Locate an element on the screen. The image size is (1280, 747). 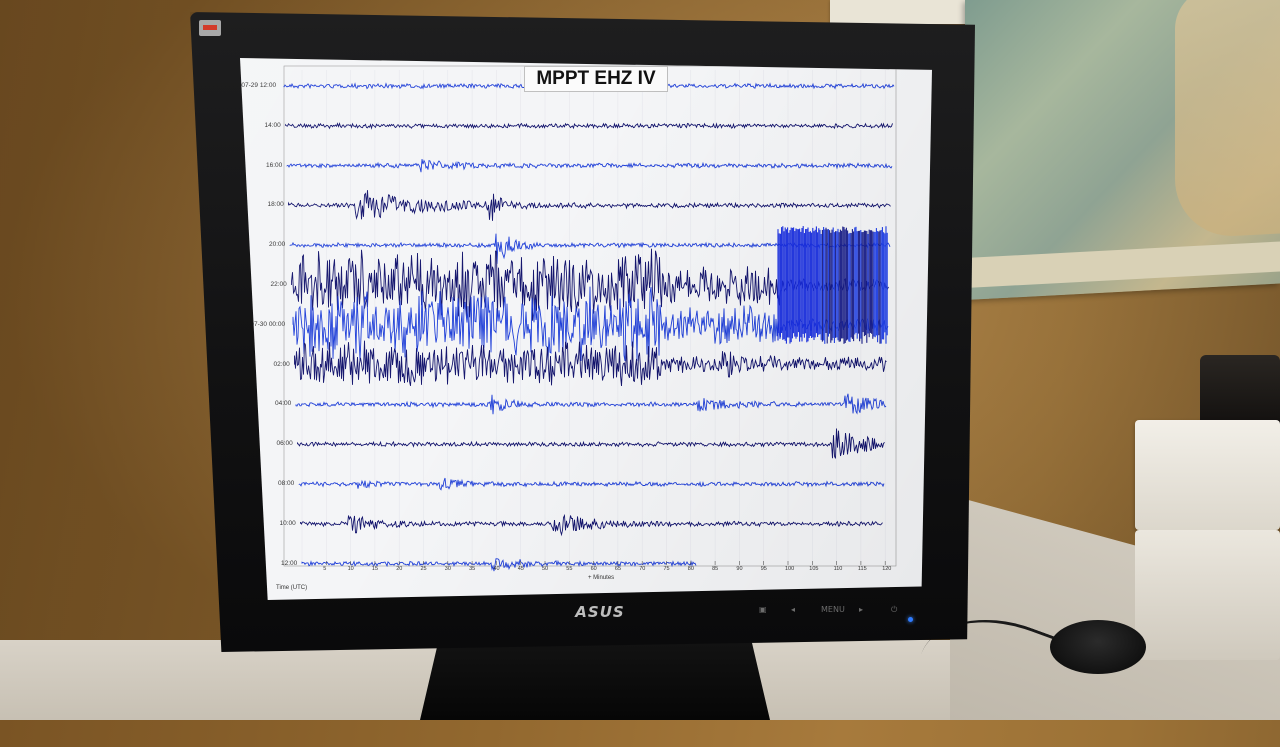
x-tick-label: 95 is located at coordinates (763, 569).